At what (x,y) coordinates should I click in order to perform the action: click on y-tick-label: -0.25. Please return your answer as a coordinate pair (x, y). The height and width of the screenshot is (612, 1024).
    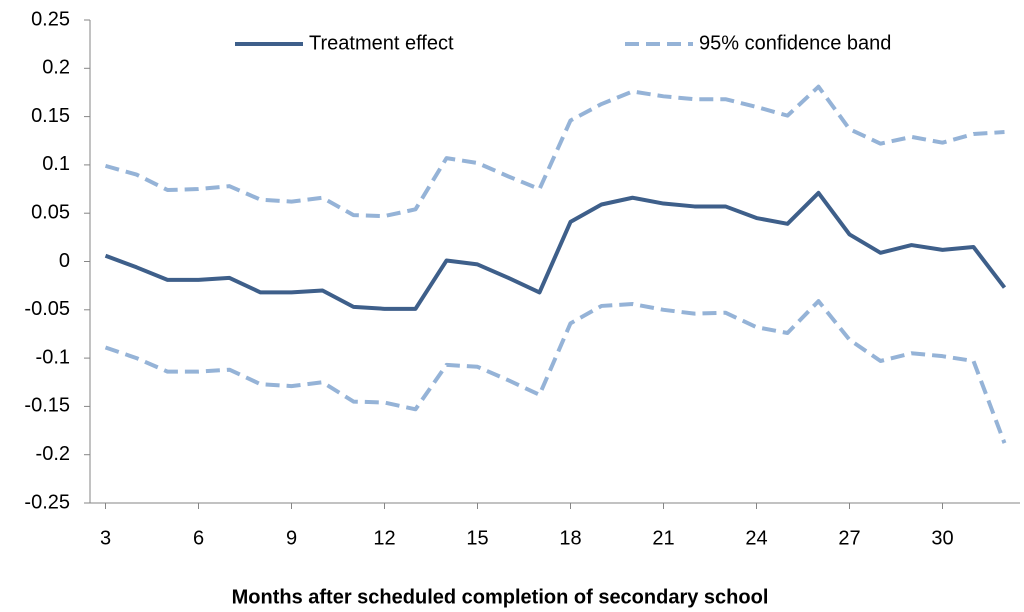
    Looking at the image, I should click on (47, 502).